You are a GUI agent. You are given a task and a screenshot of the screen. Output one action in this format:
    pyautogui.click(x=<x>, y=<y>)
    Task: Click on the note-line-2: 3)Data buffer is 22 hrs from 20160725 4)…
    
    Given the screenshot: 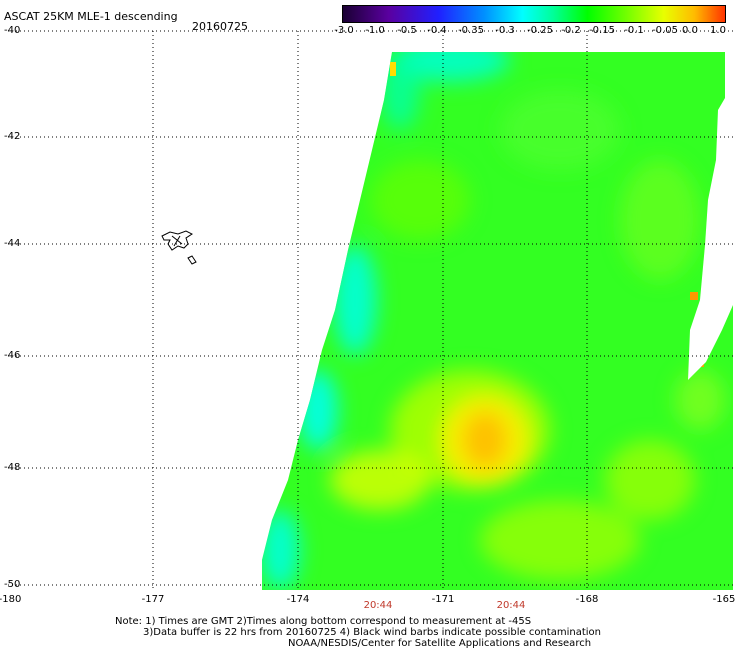 What is the action you would take?
    pyautogui.click(x=372, y=632)
    